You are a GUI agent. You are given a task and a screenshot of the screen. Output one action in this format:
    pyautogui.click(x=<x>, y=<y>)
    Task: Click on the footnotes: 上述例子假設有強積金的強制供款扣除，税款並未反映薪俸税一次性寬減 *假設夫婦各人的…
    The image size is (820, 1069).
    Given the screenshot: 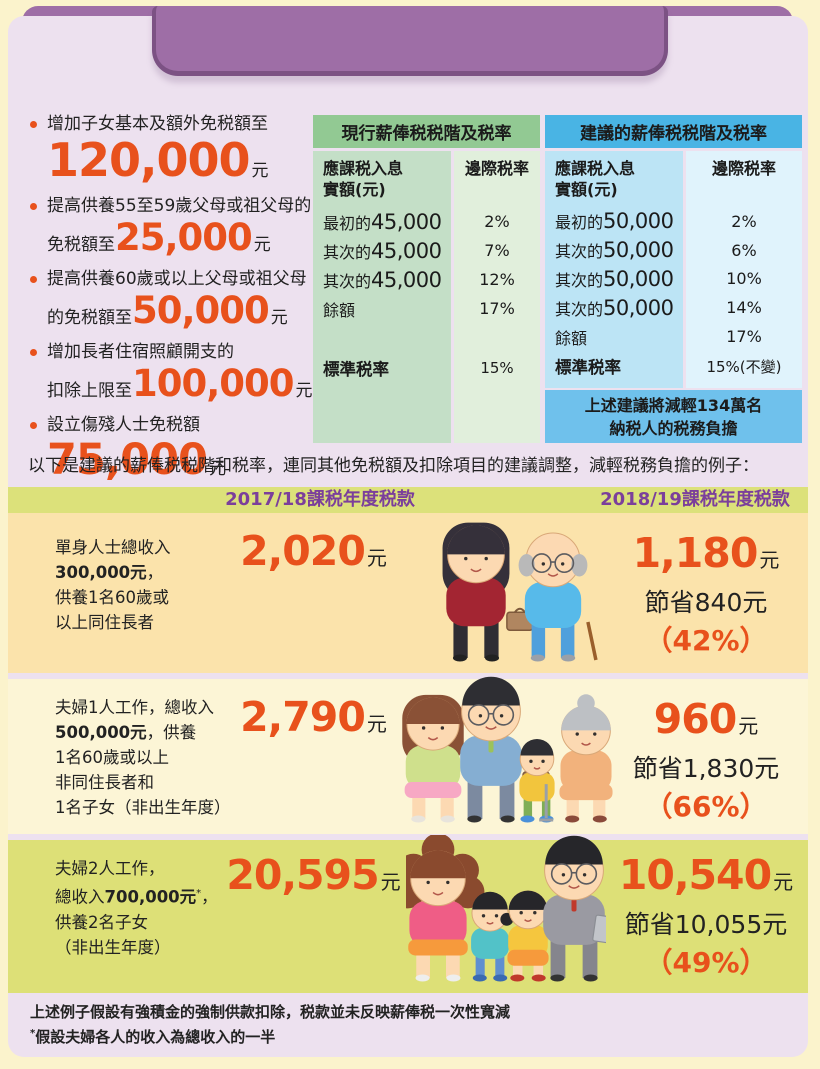 What is the action you would take?
    pyautogui.click(x=410, y=1025)
    